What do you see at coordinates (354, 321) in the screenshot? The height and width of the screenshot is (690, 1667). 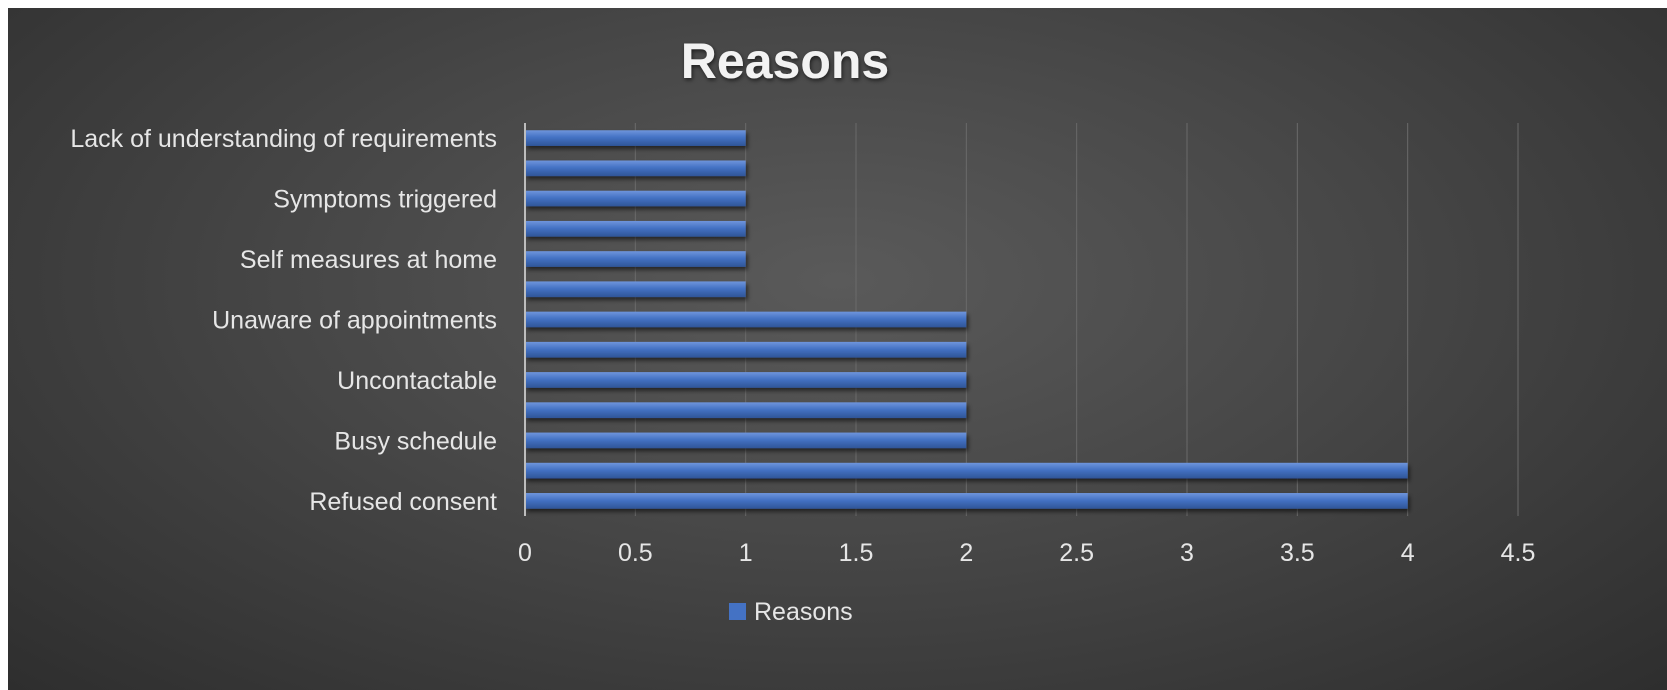 I see `category-label: Unaware of appointments` at bounding box center [354, 321].